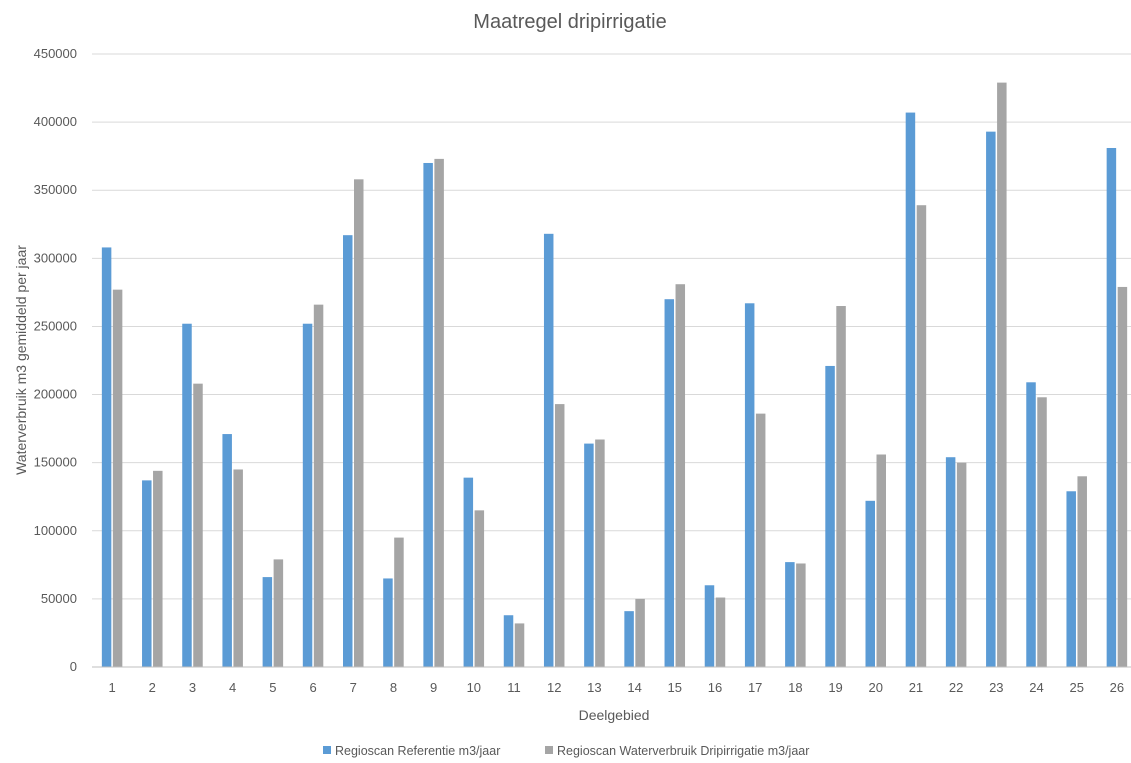 This screenshot has height=763, width=1131. What do you see at coordinates (715, 687) in the screenshot?
I see `x-tick-label: 16` at bounding box center [715, 687].